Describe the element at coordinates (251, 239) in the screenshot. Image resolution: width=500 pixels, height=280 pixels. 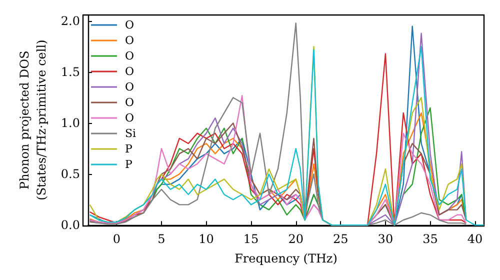
I see `x-tick-label: 15` at that location.